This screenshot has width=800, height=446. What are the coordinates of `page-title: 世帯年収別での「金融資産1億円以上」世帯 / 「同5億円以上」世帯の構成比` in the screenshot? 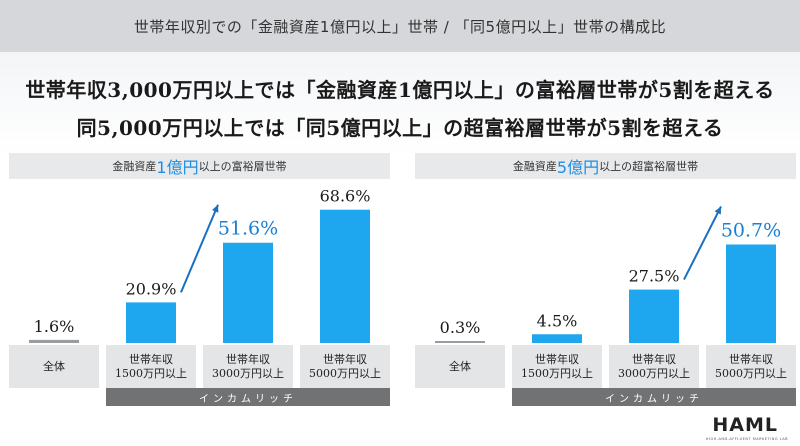 It's located at (400, 26).